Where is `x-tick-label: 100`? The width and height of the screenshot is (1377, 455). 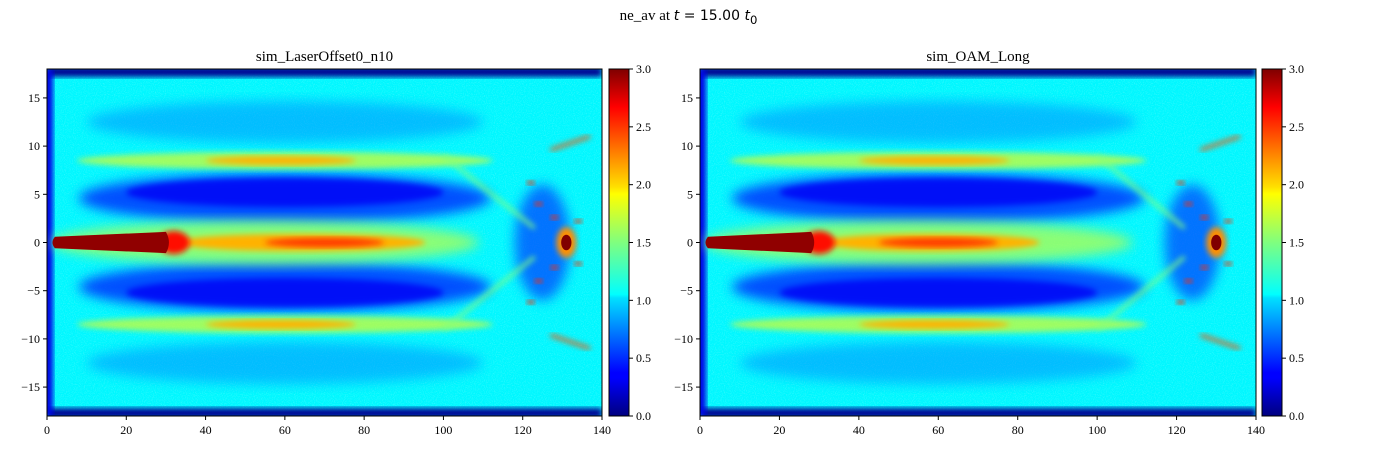 x-tick-label: 100 is located at coordinates (443, 430).